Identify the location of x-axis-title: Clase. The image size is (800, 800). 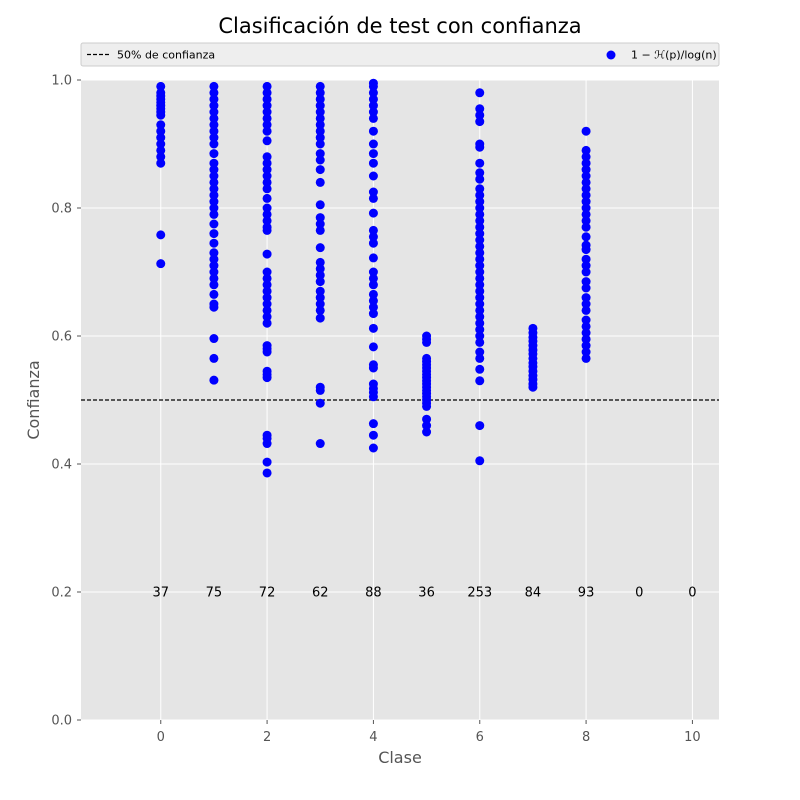
(400, 757).